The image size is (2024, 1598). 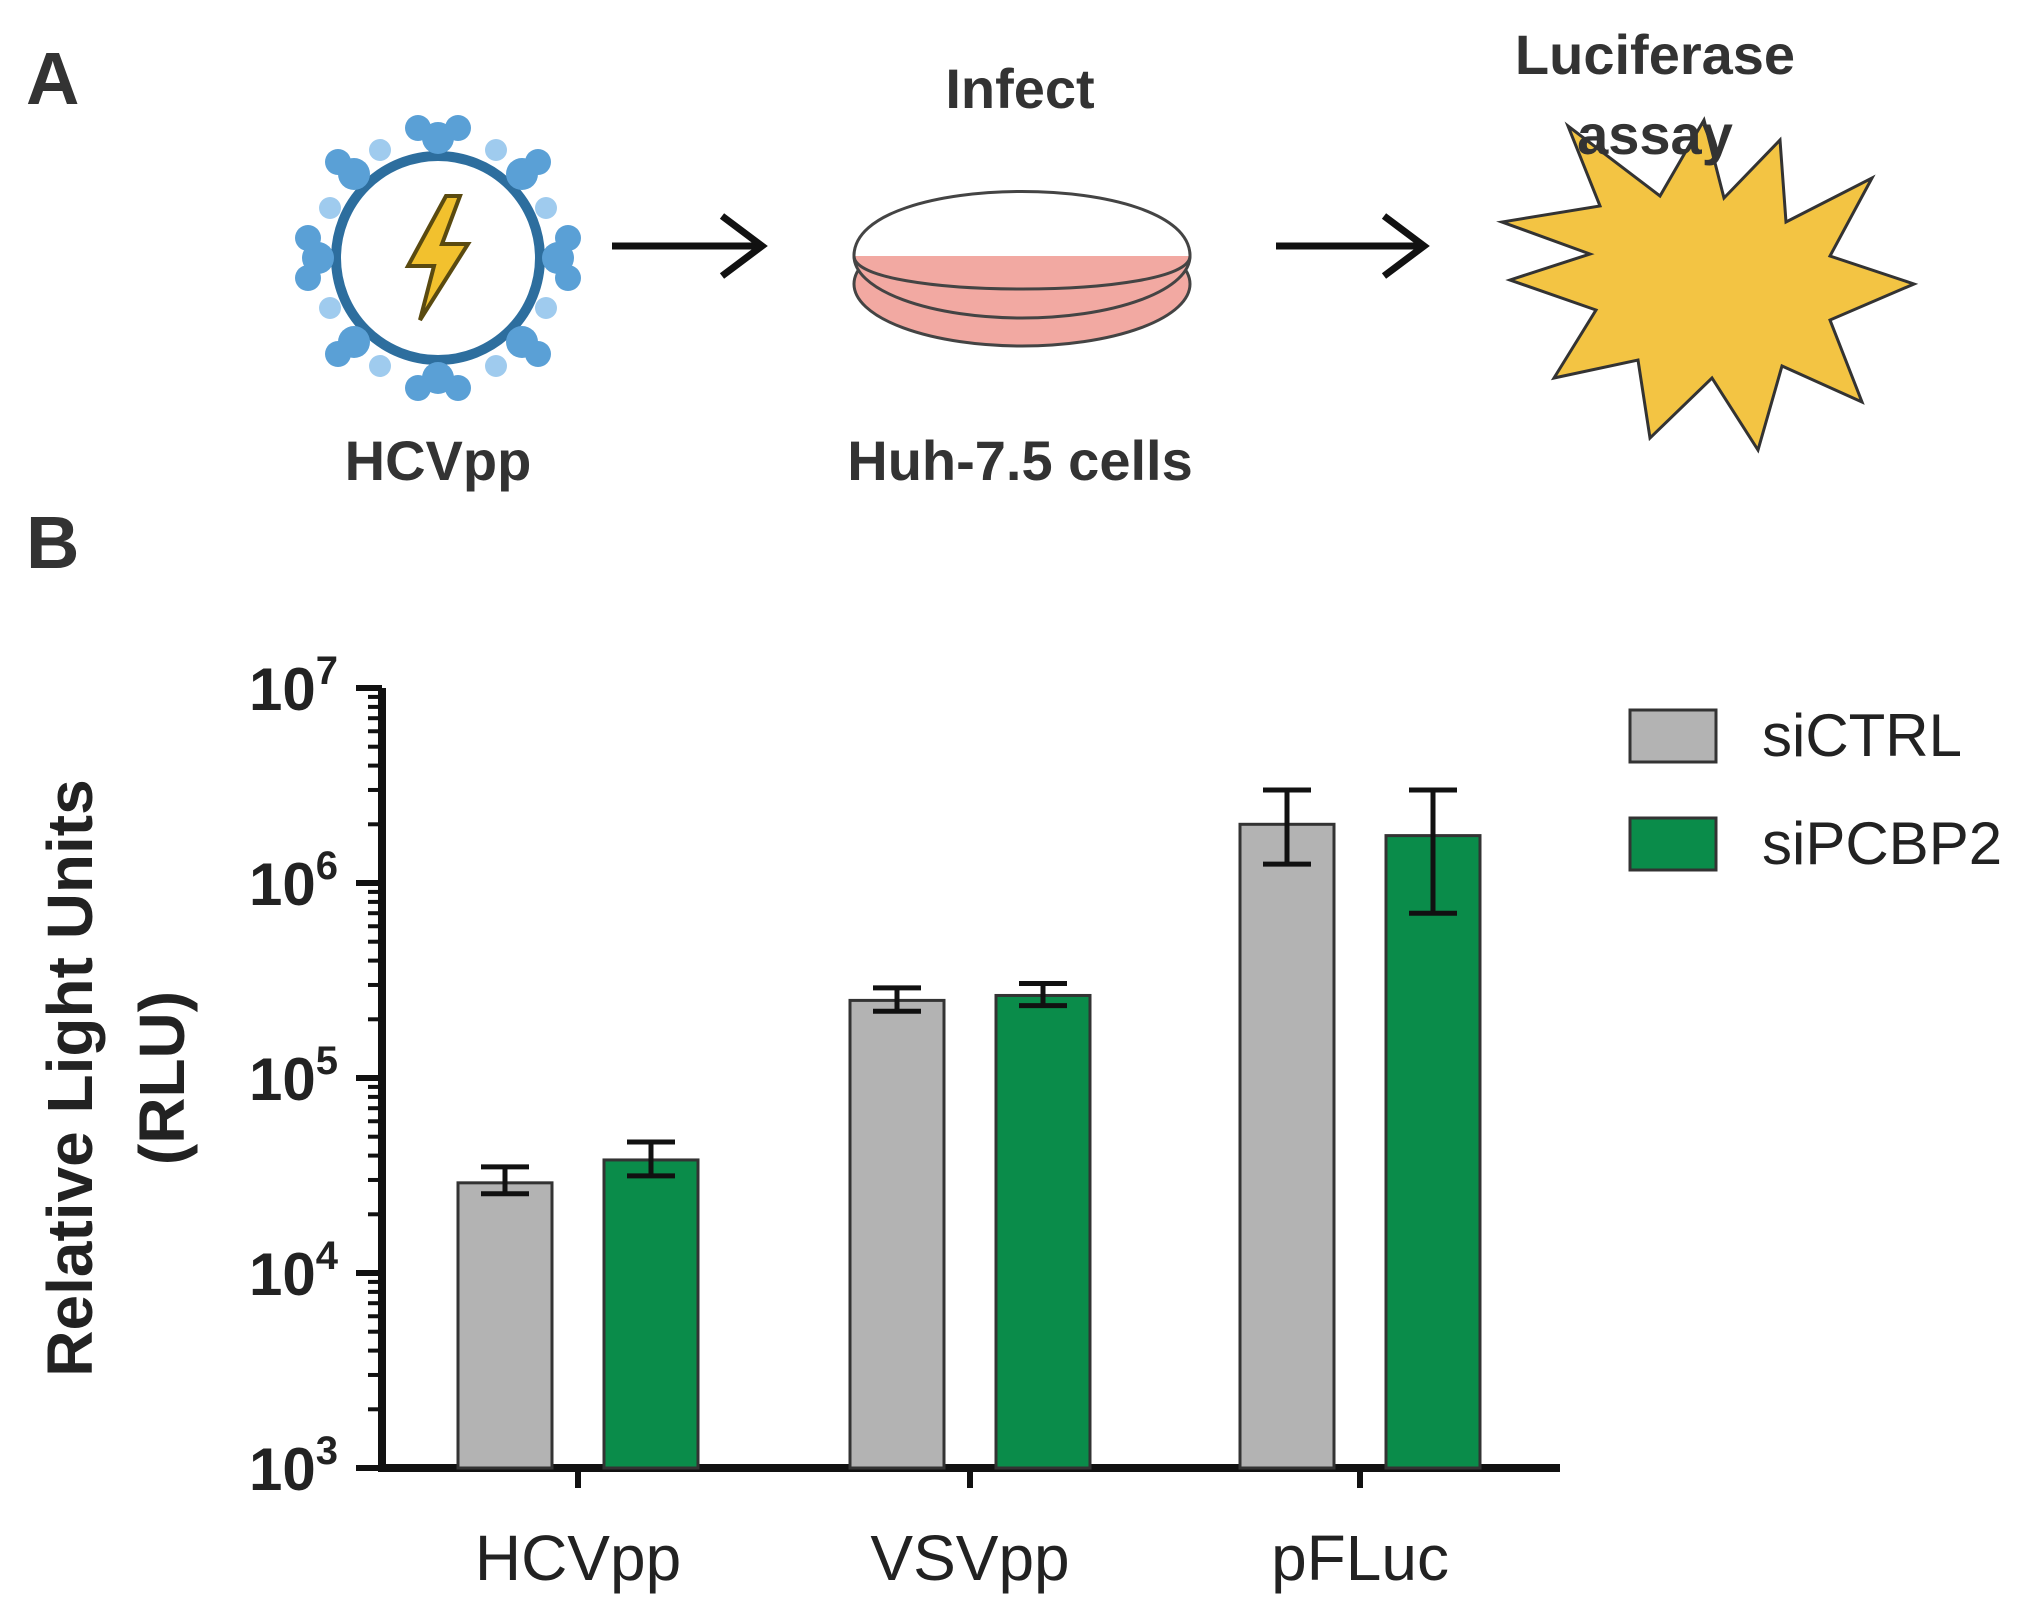 What do you see at coordinates (293, 686) in the screenshot?
I see `y-tick-label: 10⁷` at bounding box center [293, 686].